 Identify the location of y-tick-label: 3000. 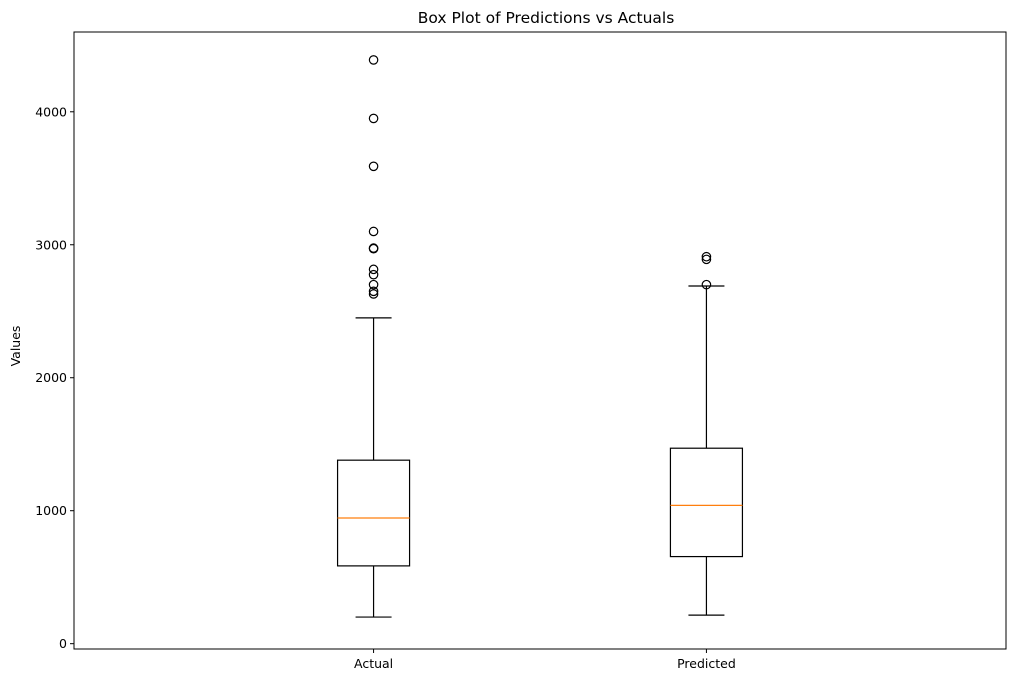
(51, 244).